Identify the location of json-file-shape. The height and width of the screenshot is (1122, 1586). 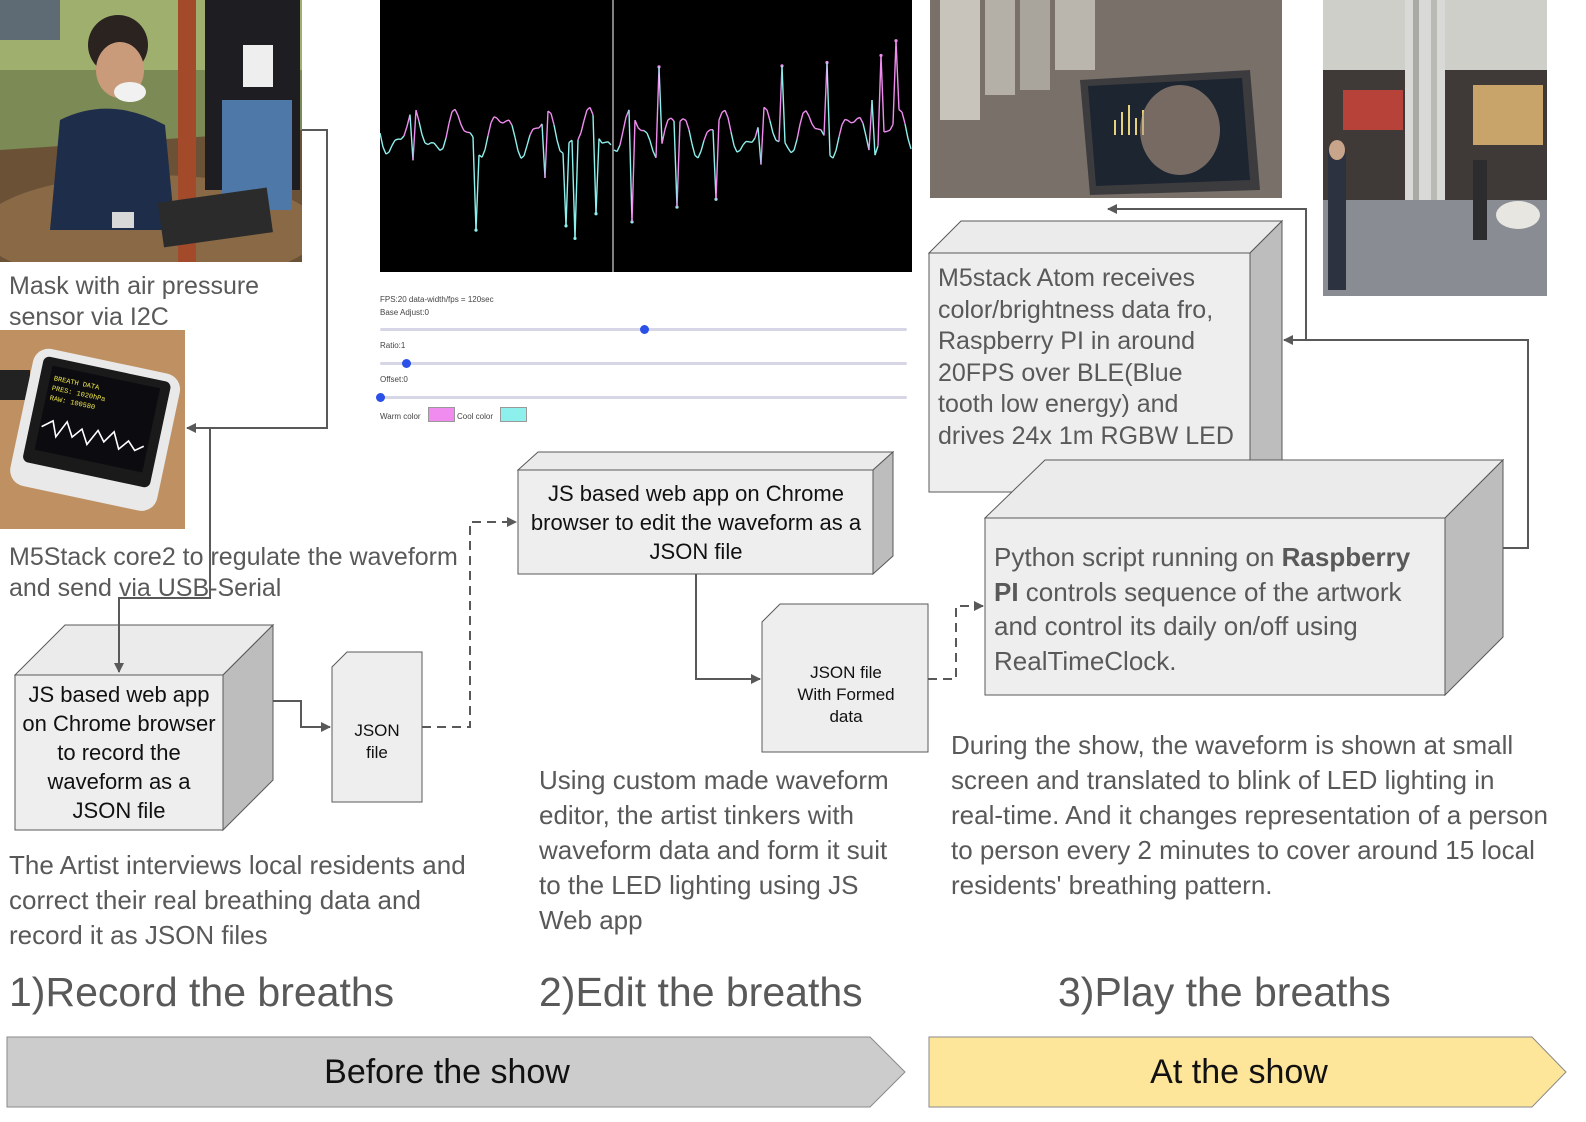
(377, 727).